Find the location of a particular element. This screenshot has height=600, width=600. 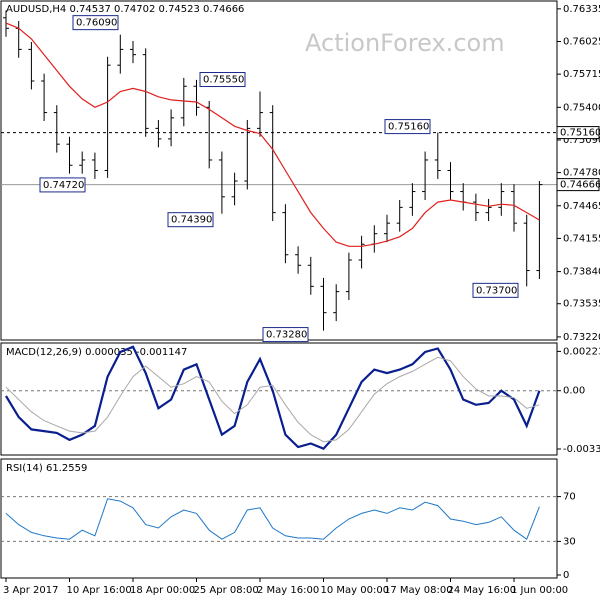

annotation-label: 0.76090 is located at coordinates (96, 23).